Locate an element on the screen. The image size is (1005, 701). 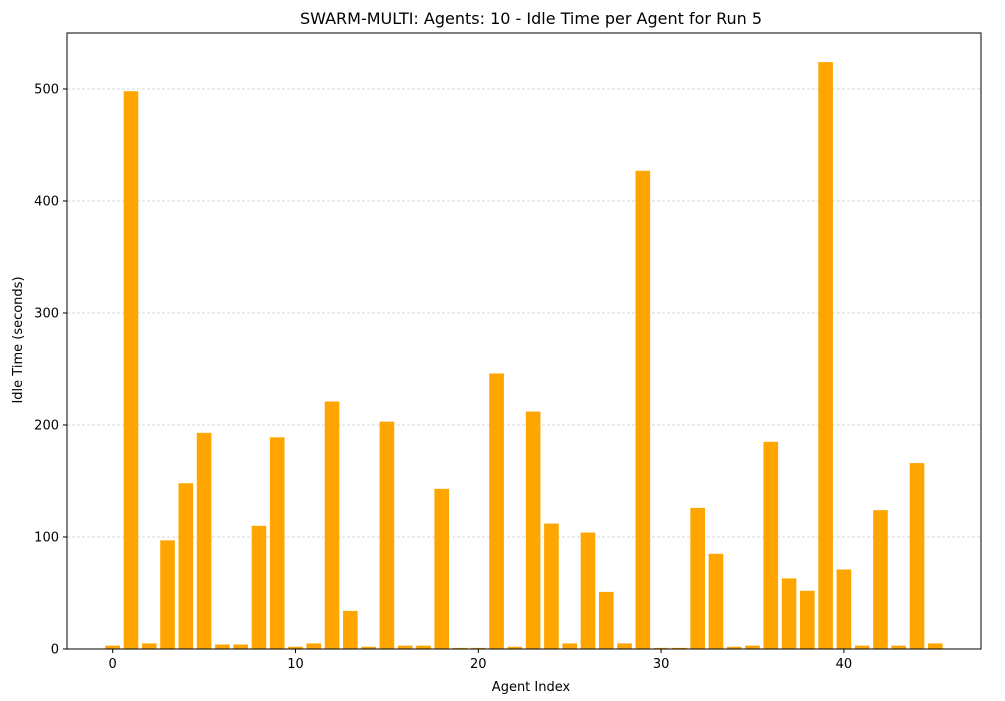
x-axis-ticks: 0 10 20 30 40 is located at coordinates (481, 660).